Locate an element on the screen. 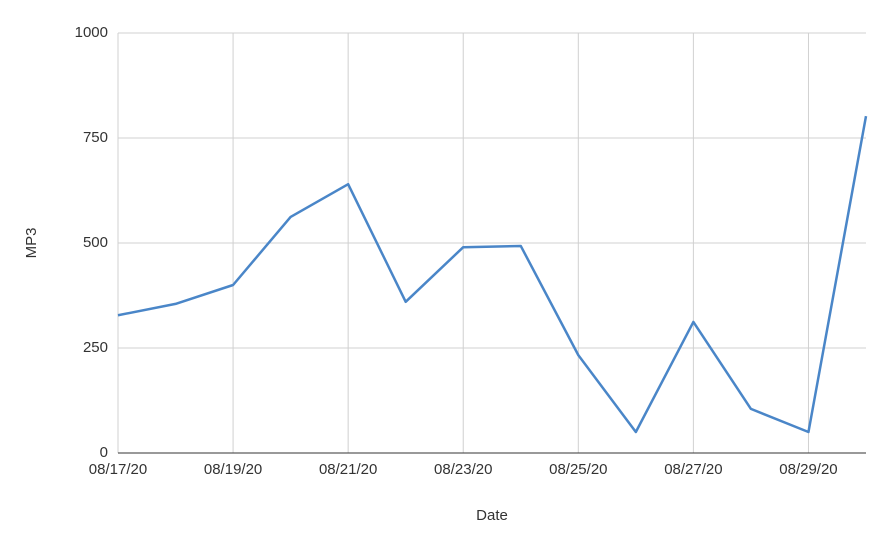  y-tick-label: 500 is located at coordinates (95, 242).